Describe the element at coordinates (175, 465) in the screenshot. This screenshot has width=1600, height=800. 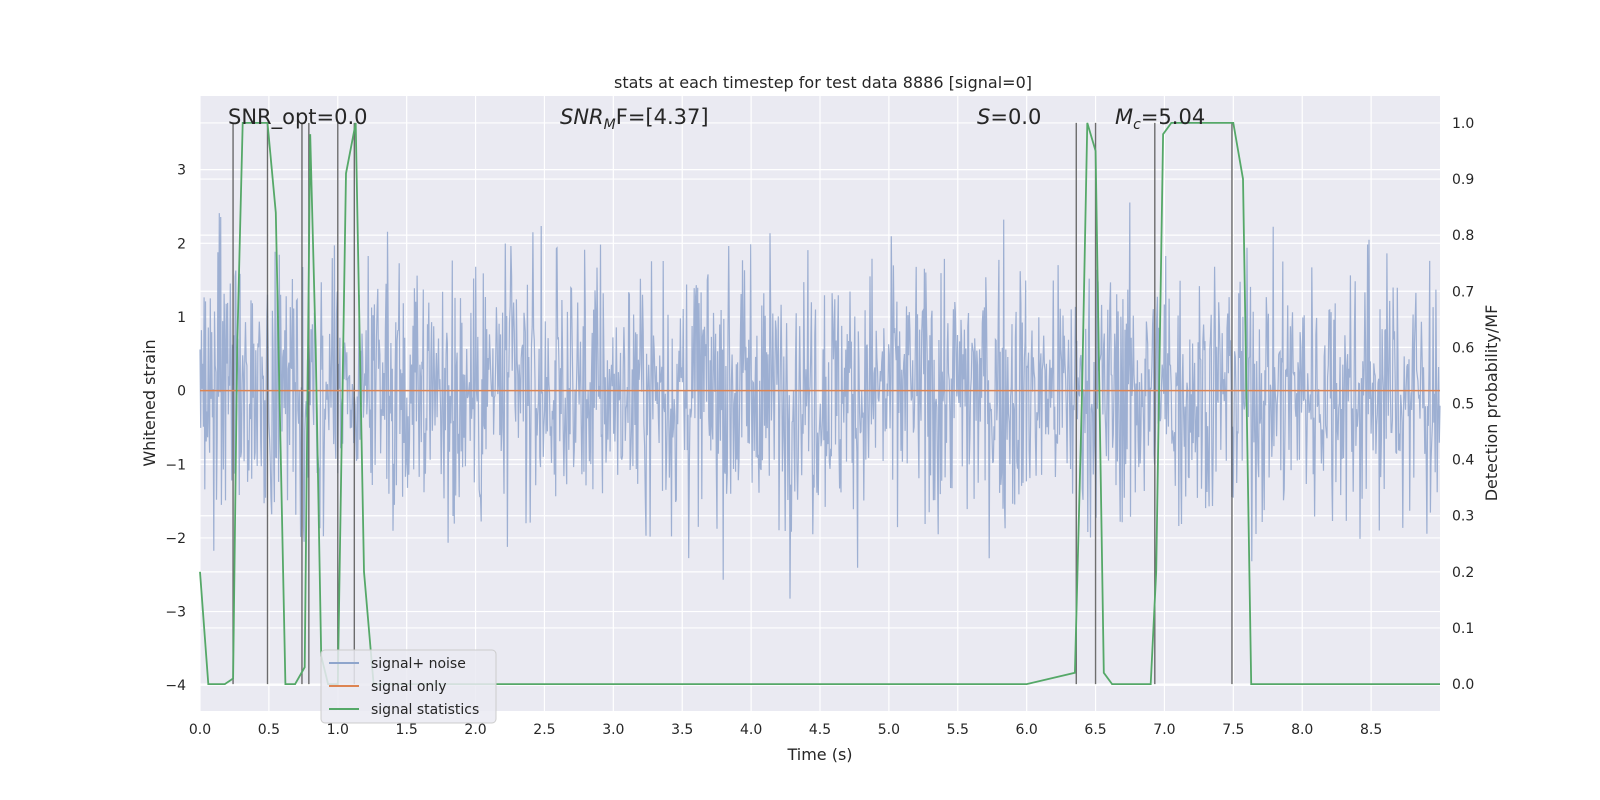
I see `y-tick-label-left: −1` at that location.